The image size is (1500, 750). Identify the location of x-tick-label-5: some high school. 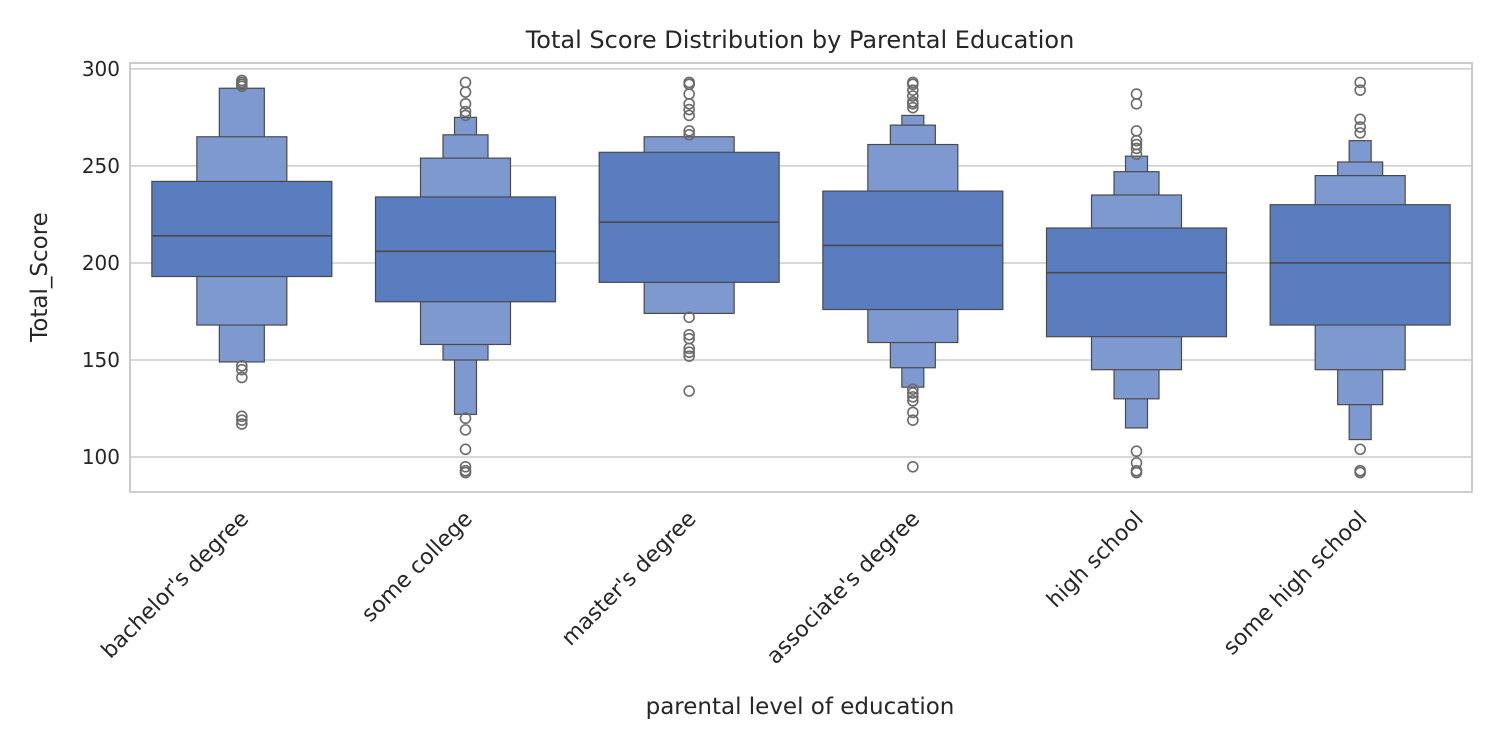
(1296, 584).